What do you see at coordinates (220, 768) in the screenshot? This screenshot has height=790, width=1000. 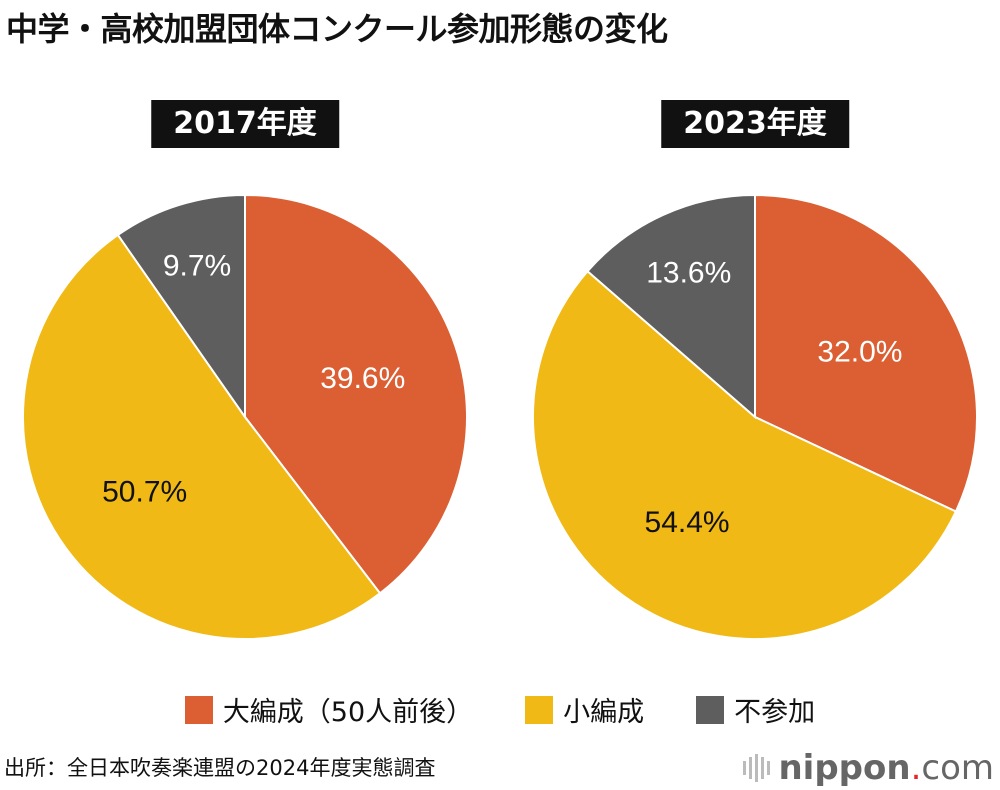 I see `source-note: 出所：全日本吹奏楽連盟の2024年度実態調査` at bounding box center [220, 768].